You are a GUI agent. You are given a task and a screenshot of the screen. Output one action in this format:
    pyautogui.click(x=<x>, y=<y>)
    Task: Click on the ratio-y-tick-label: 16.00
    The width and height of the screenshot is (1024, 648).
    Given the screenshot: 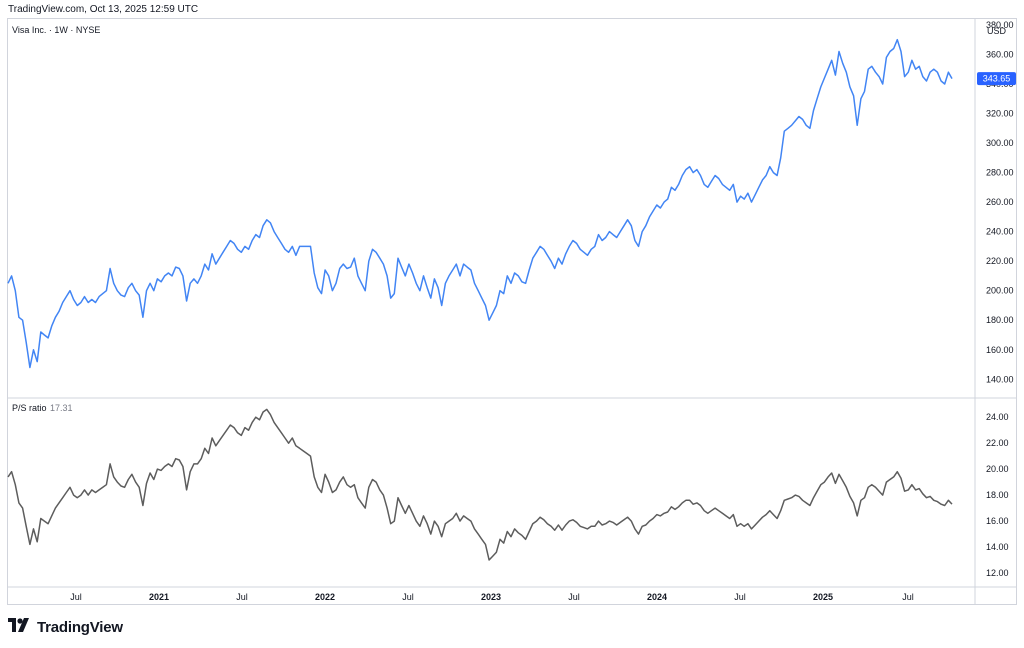 What is the action you would take?
    pyautogui.click(x=997, y=521)
    